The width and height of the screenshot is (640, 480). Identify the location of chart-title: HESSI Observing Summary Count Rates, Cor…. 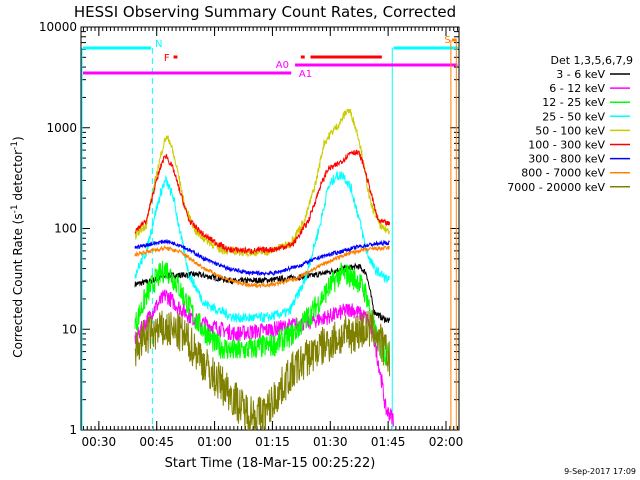
(265, 12).